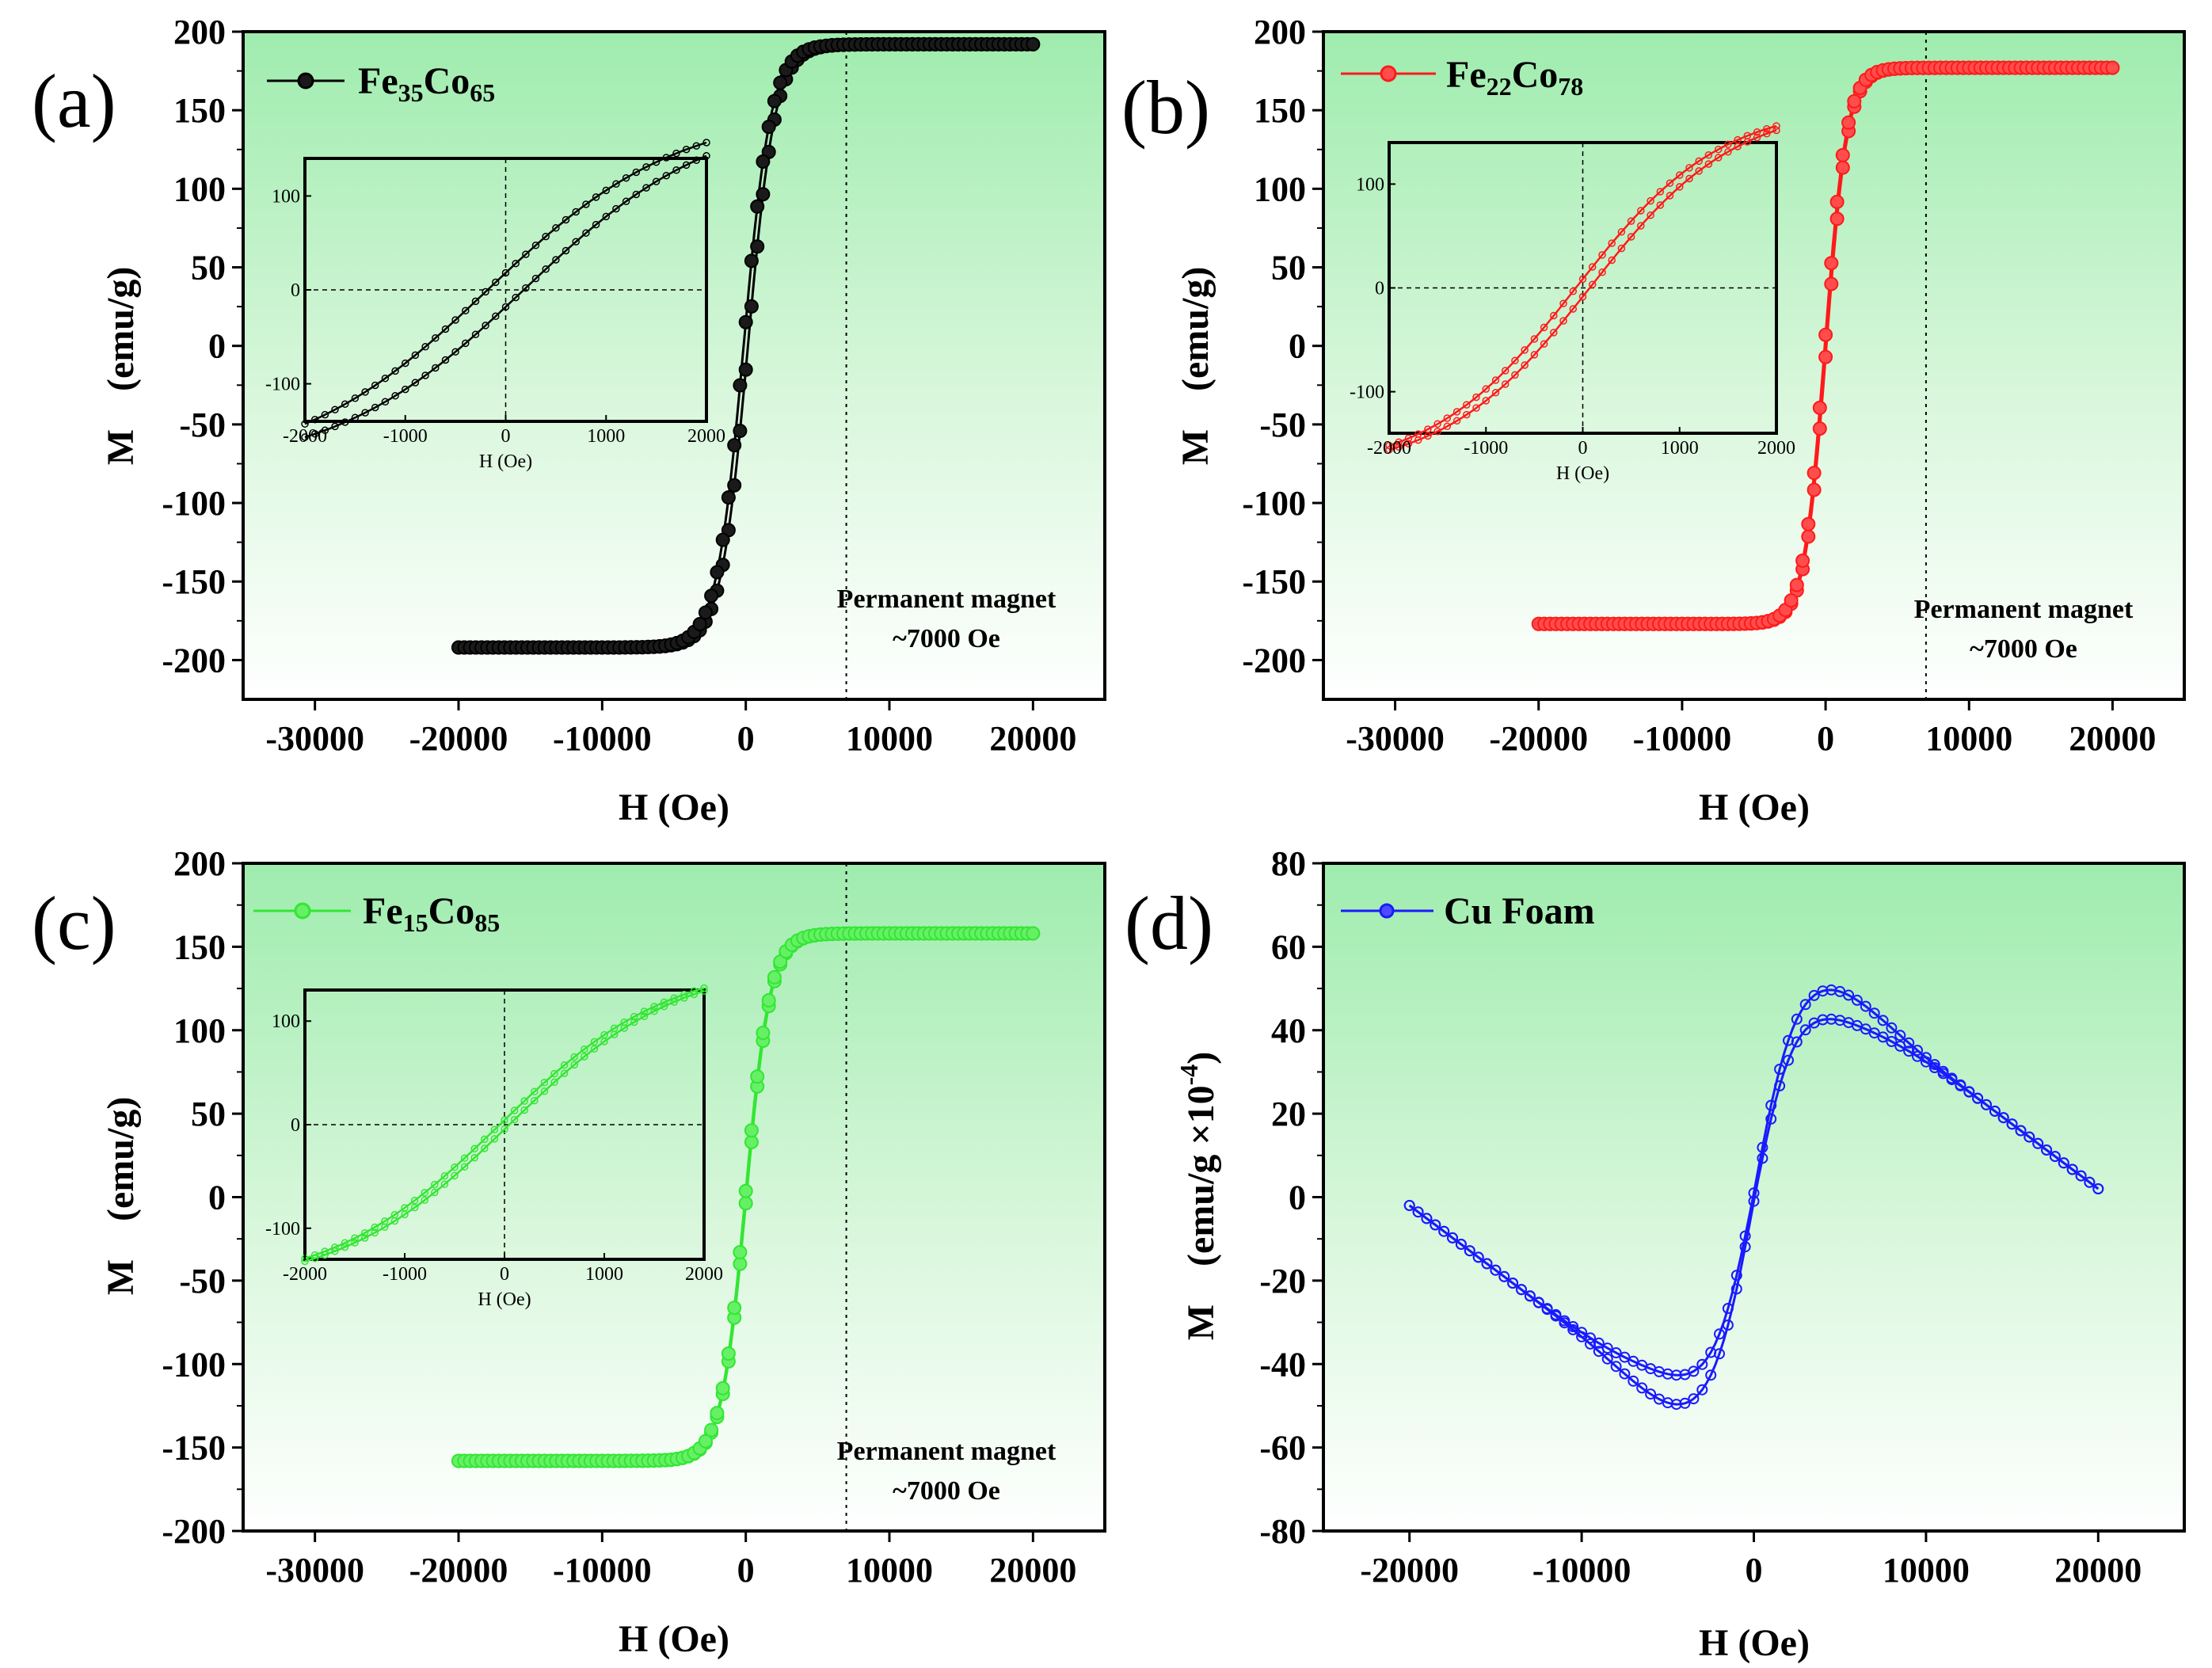  I want to click on inset-y-tick-label: -100, so click(282, 1229).